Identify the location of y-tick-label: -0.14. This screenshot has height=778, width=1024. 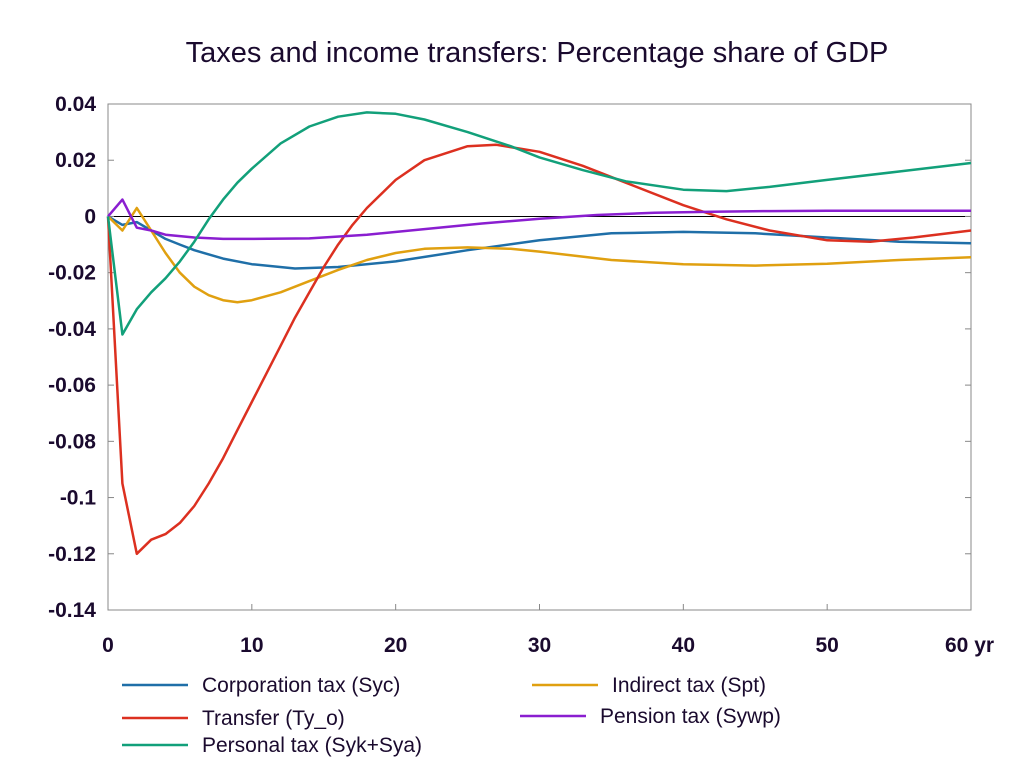
(72, 610).